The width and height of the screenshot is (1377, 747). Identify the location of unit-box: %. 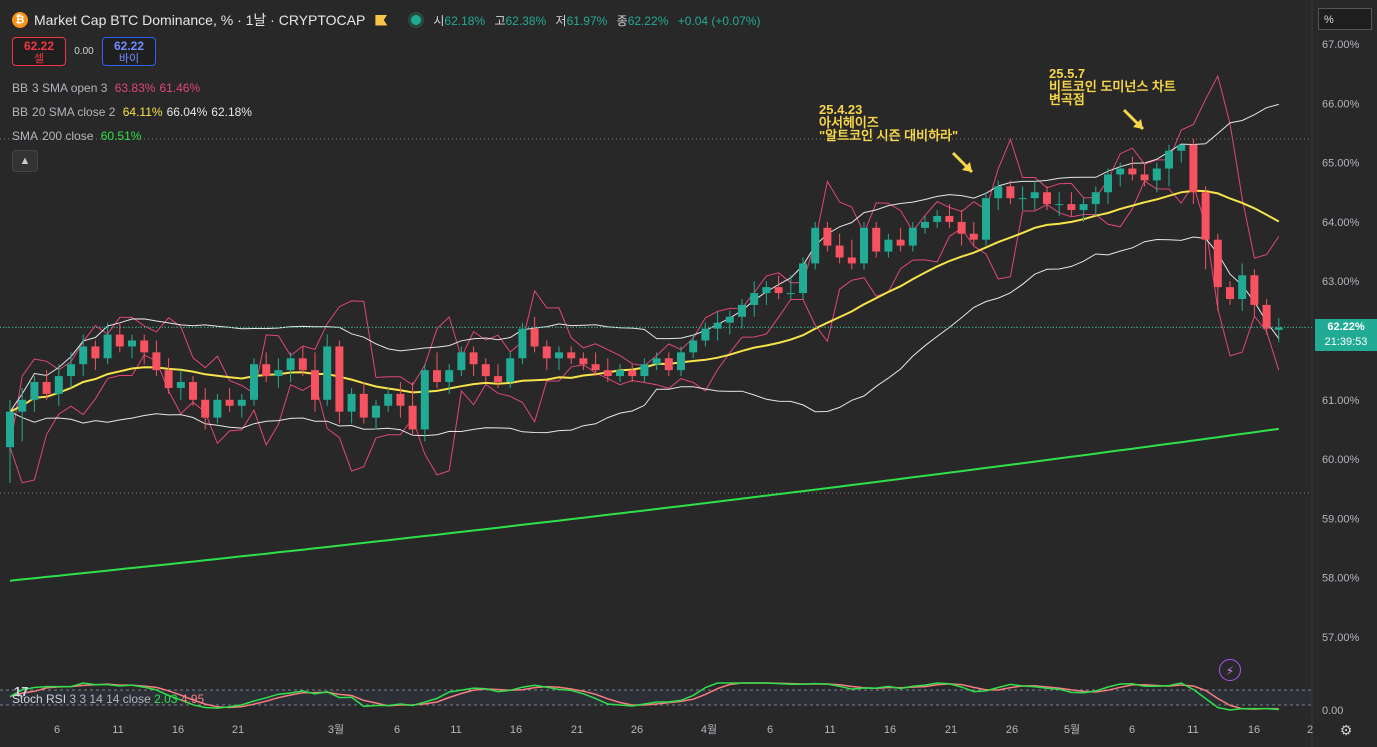
(1345, 19).